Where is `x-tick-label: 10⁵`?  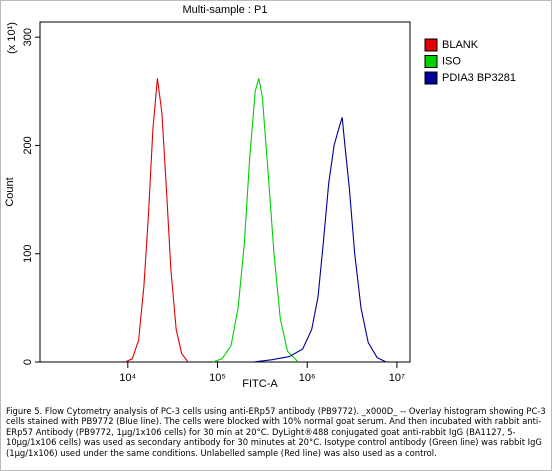 x-tick-label: 10⁵ is located at coordinates (217, 378).